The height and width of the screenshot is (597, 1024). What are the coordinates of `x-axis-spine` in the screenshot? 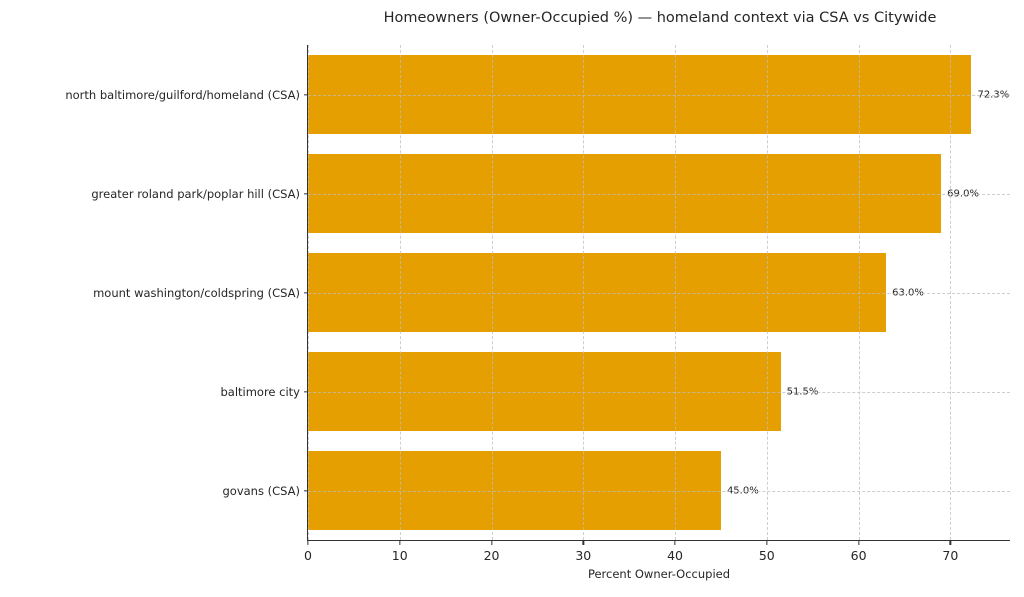 It's located at (658, 540).